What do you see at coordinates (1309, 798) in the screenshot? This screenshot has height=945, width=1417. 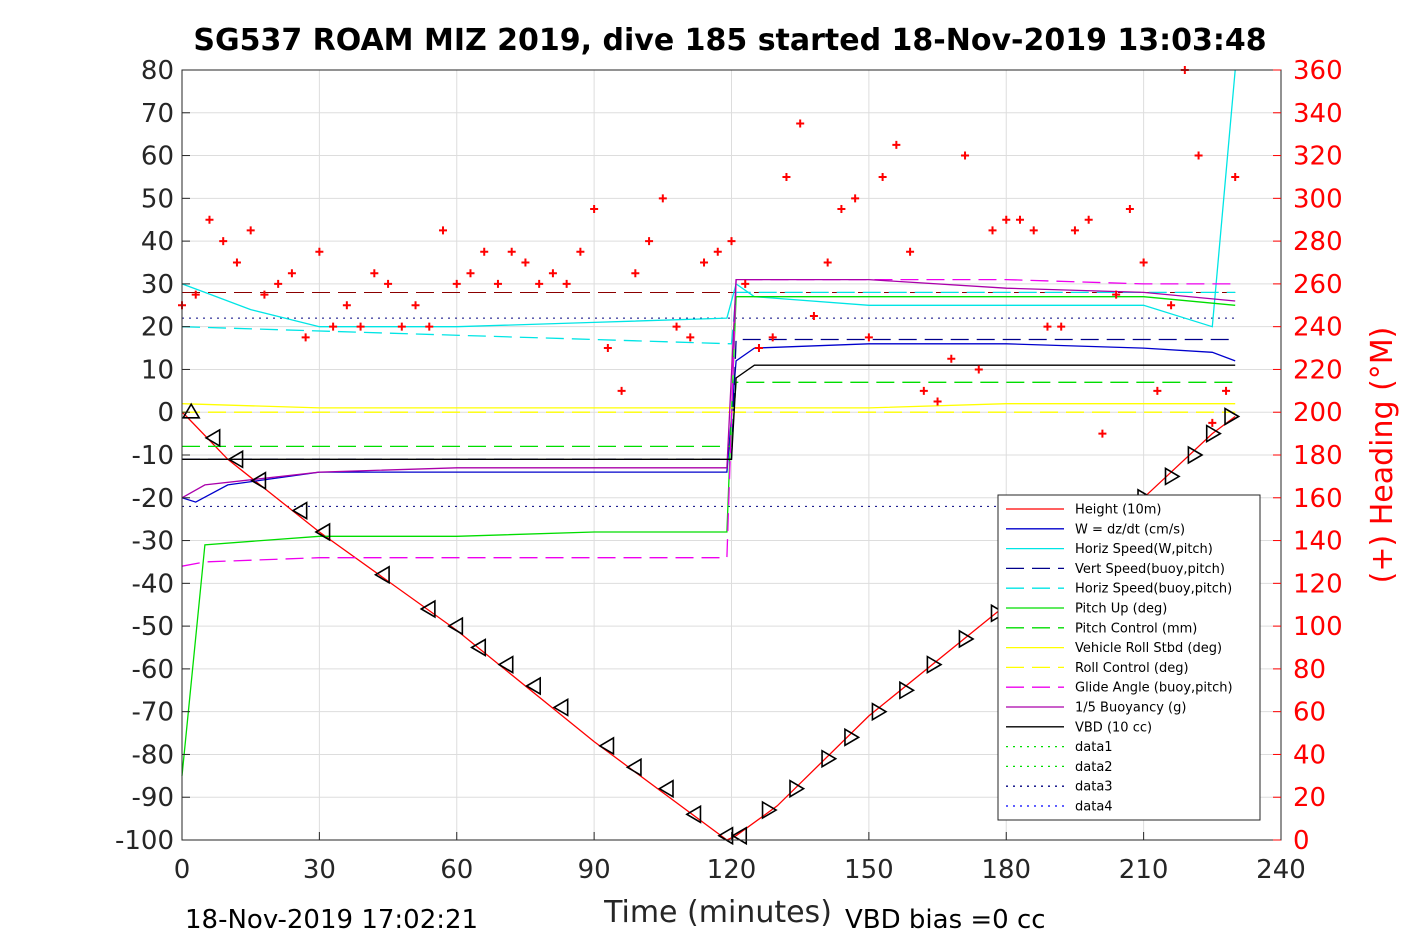 I see `y-right-tick-label-17: 20` at bounding box center [1309, 798].